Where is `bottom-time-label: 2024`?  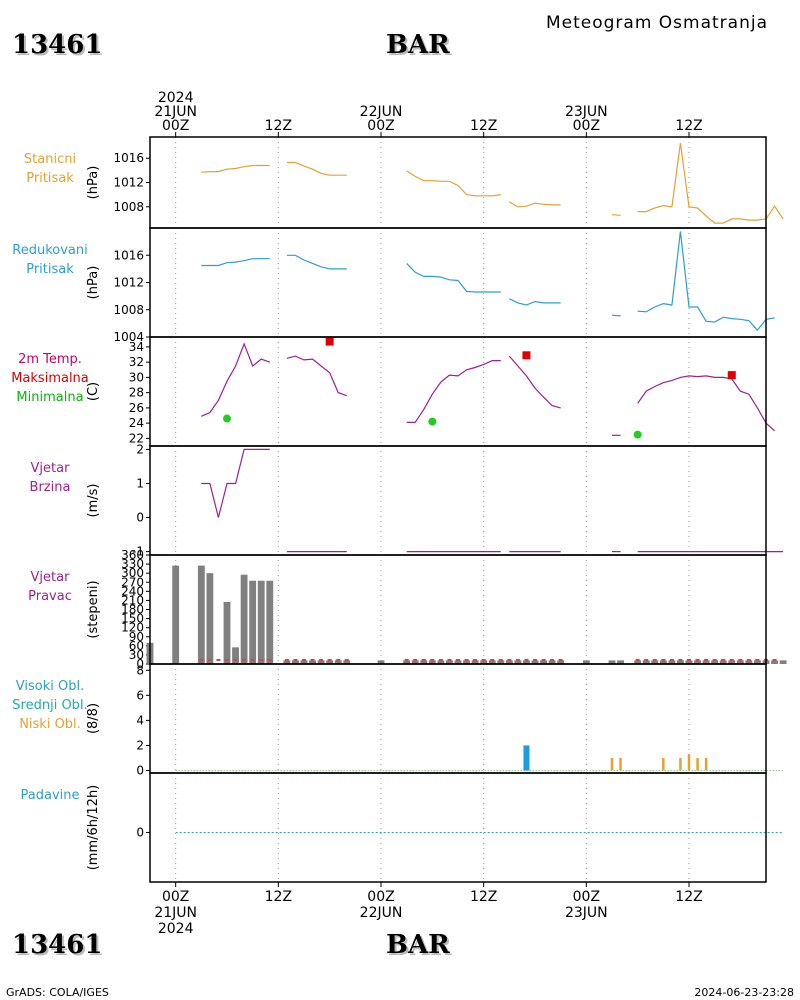 bottom-time-label: 2024 is located at coordinates (176, 929).